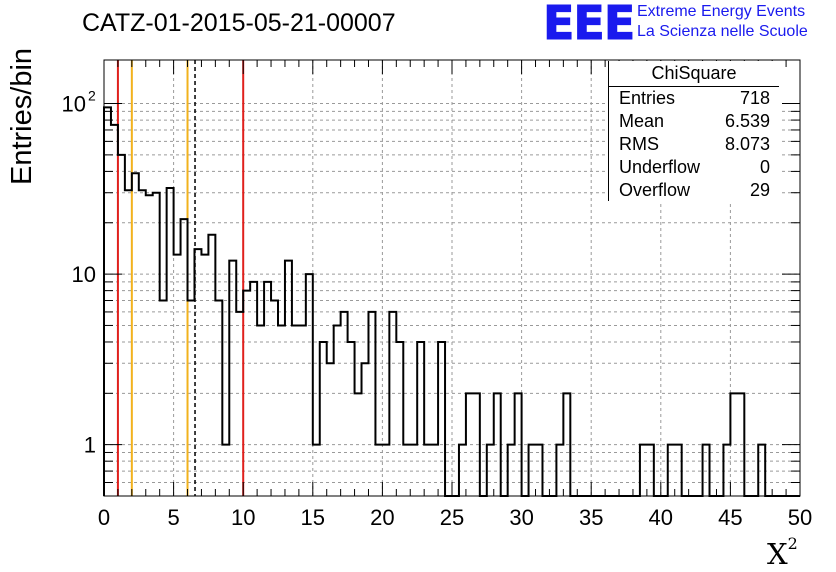  What do you see at coordinates (777, 554) in the screenshot?
I see `x-axis-label-main: X` at bounding box center [777, 554].